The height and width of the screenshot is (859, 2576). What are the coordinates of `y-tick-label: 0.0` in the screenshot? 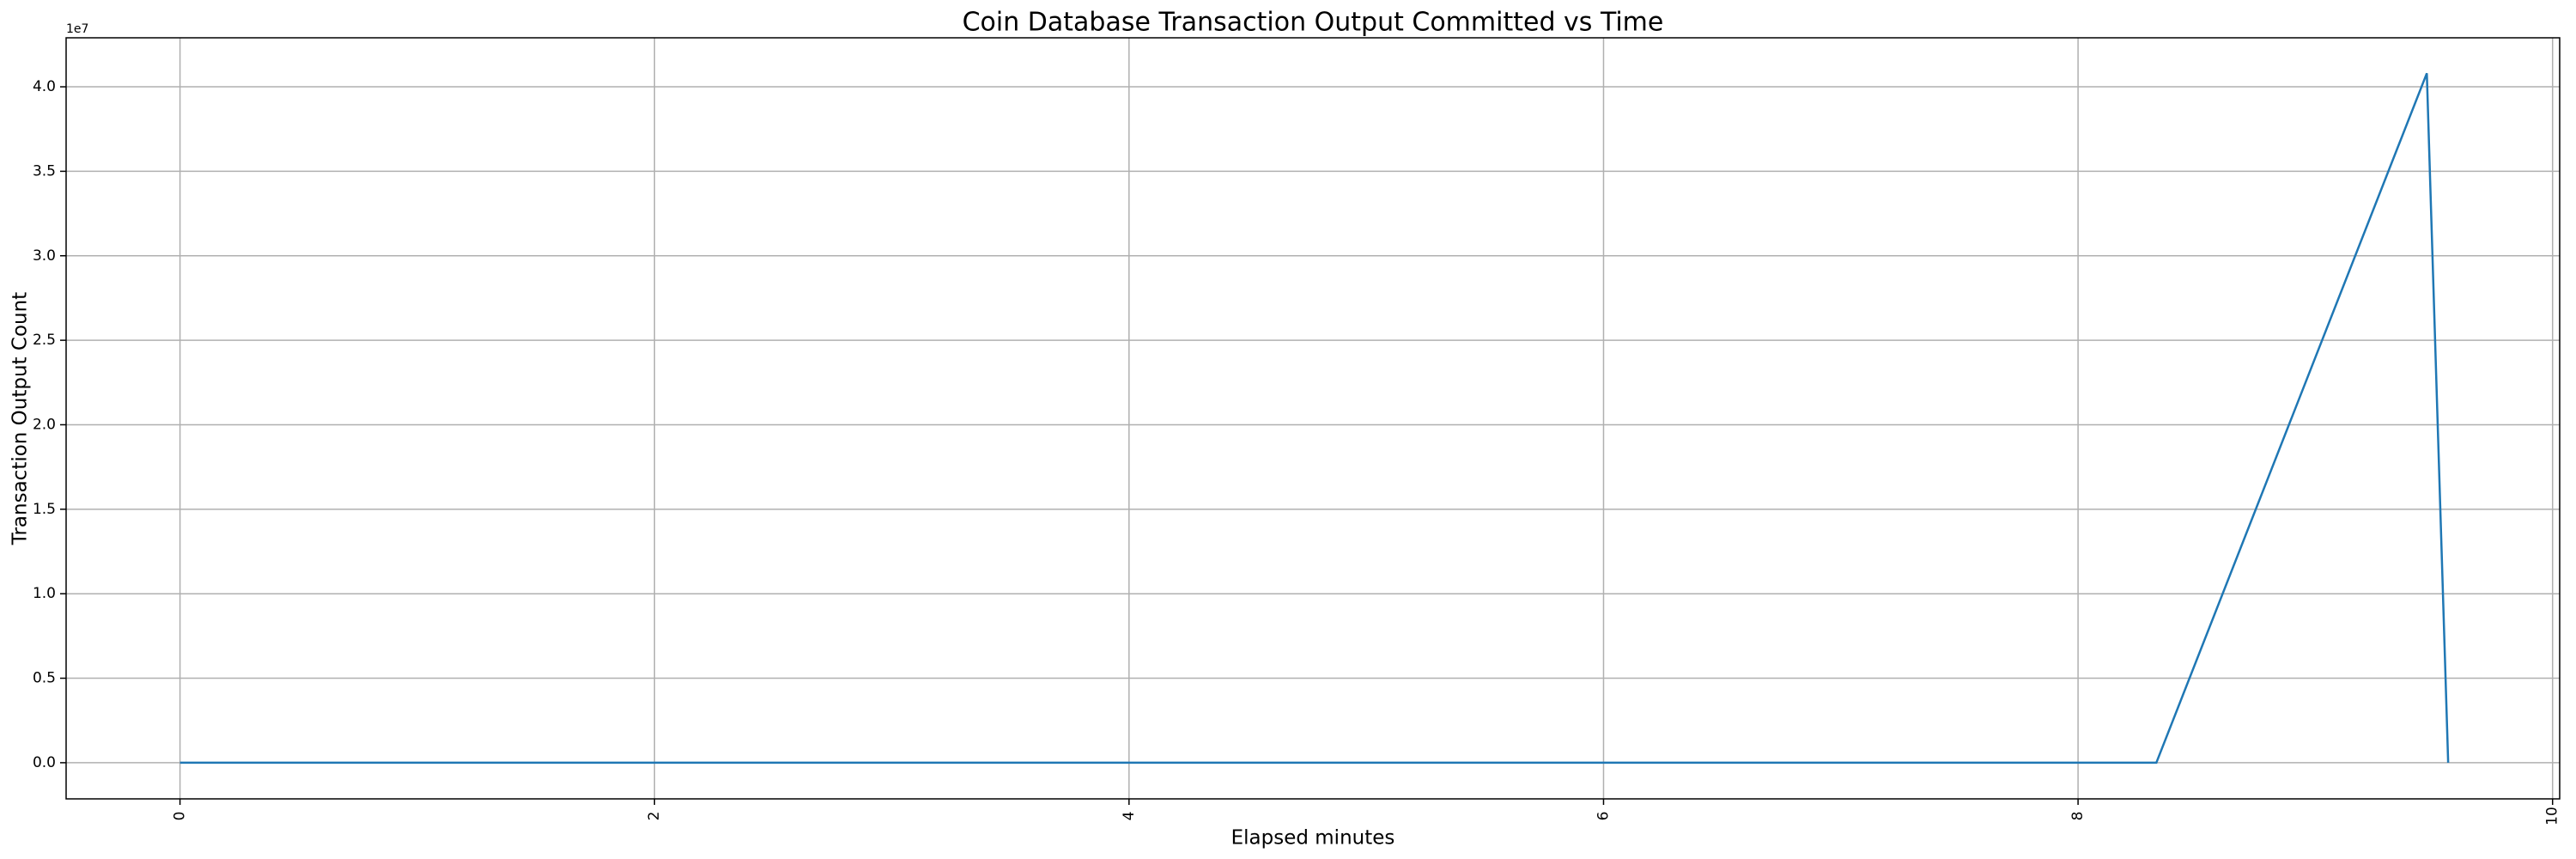 It's located at (44, 763).